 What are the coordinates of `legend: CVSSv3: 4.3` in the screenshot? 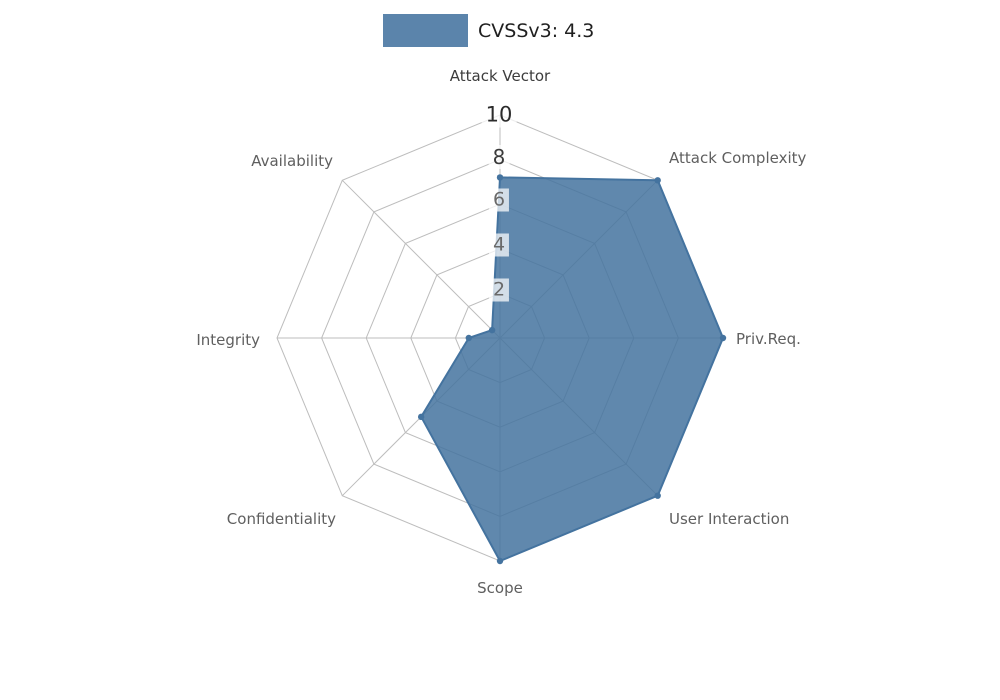 It's located at (488, 30).